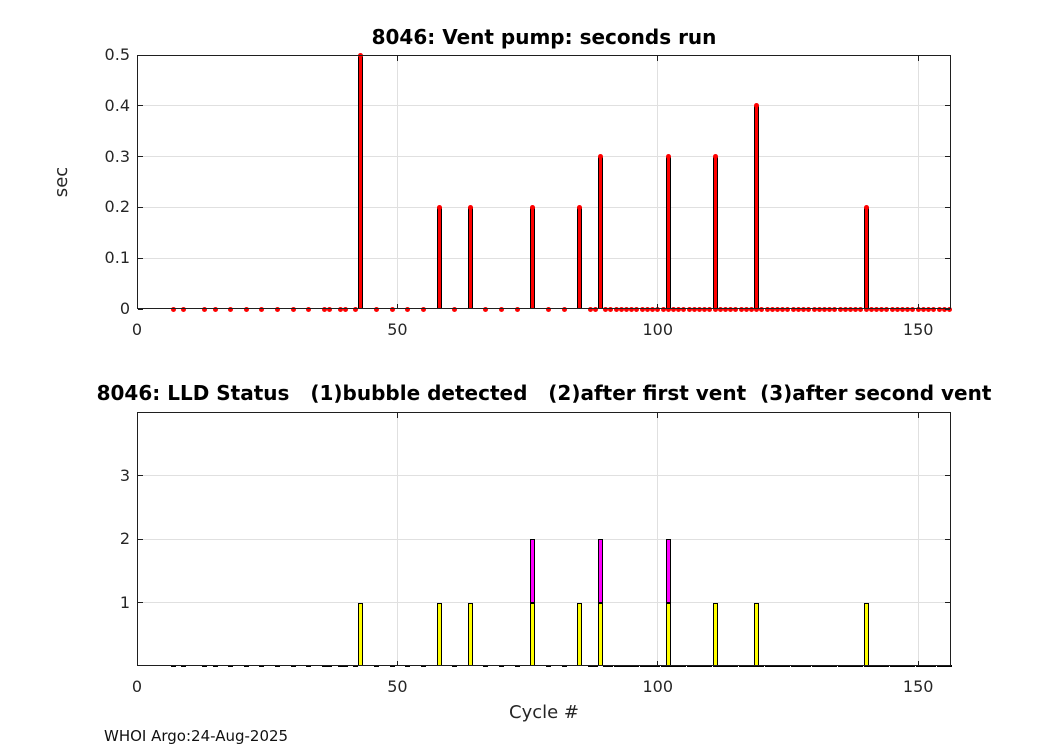 The image size is (1050, 750). Describe the element at coordinates (658, 329) in the screenshot. I see `x-tick-label: 100` at that location.